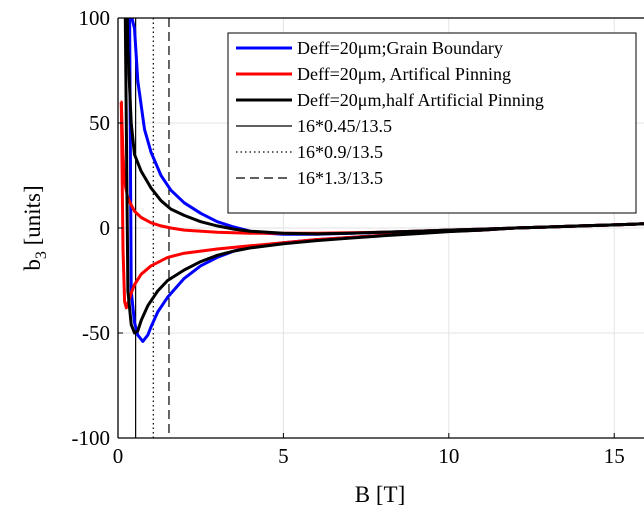 The image size is (644, 511). Describe the element at coordinates (32, 265) in the screenshot. I see `y-axis-label-main: b` at that location.